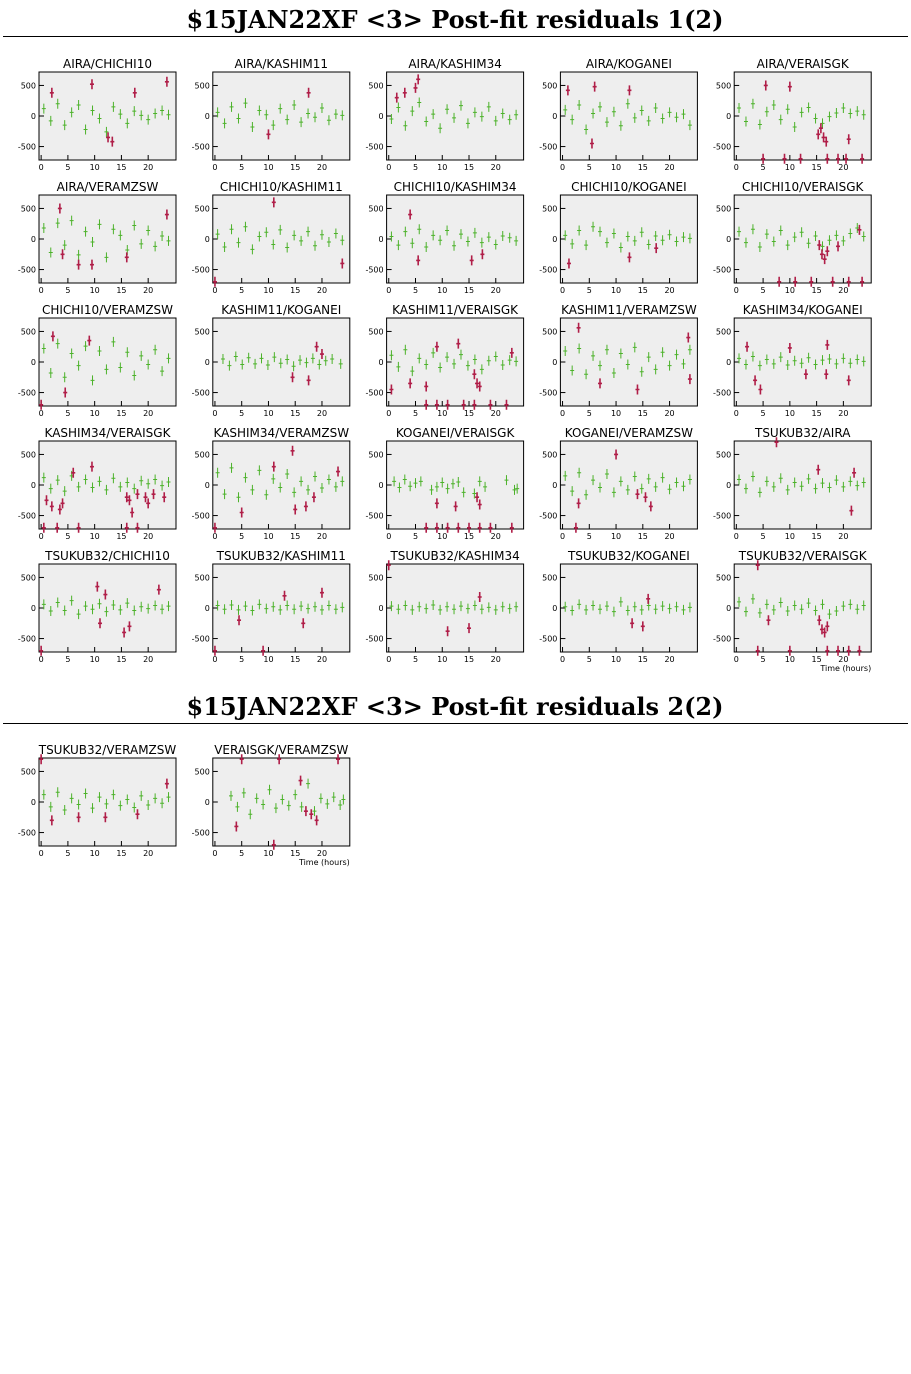 The width and height of the screenshot is (911, 1374). Describe the element at coordinates (107, 556) in the screenshot. I see `chart-title: TSUKUB32/CHICHI10` at that location.